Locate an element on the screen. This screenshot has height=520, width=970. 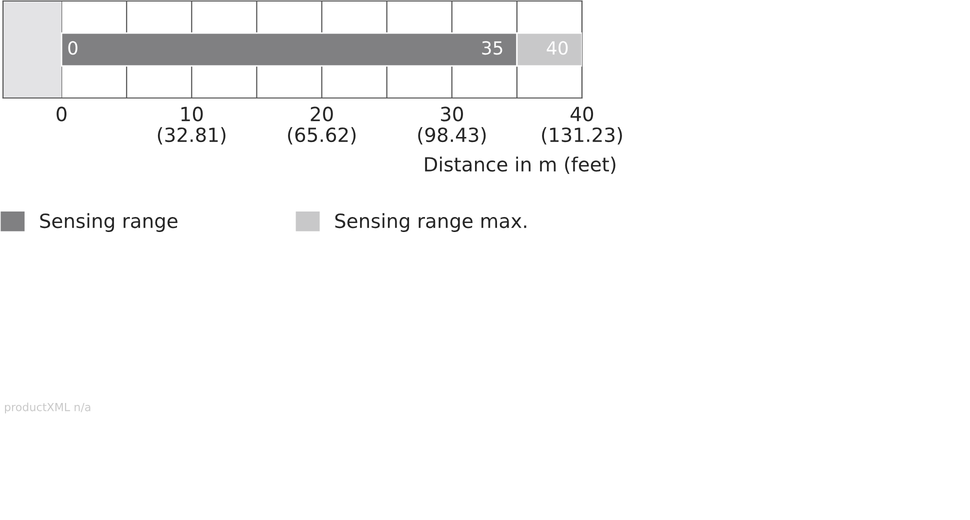
x-tick-label: 0 is located at coordinates (61, 114).